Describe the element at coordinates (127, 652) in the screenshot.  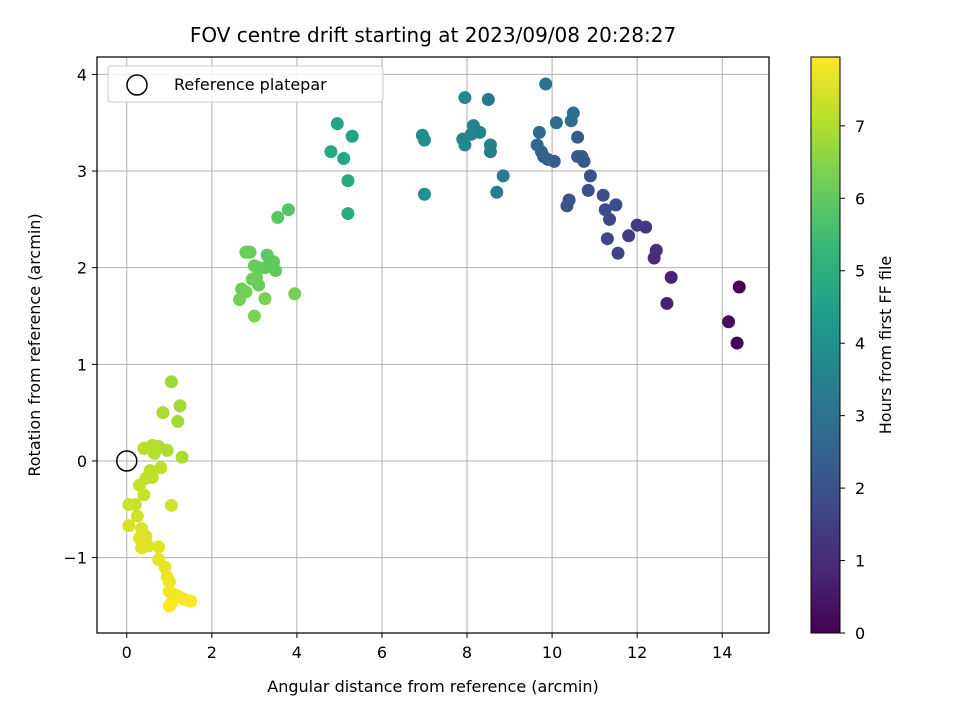
I see `x-tick-label: 0` at that location.